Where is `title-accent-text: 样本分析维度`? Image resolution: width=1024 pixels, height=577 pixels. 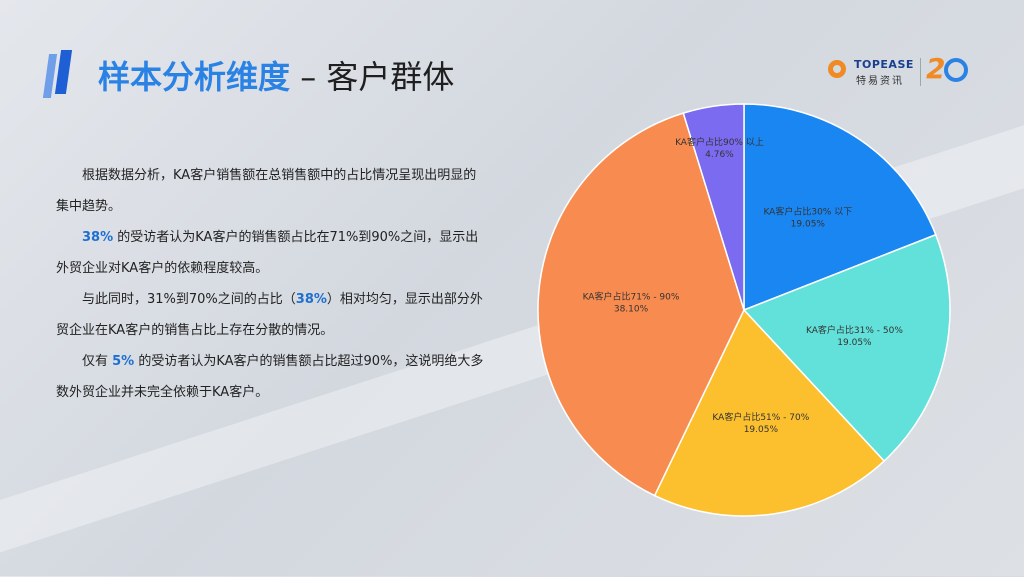 title-accent-text: 样本分析维度 is located at coordinates (194, 77).